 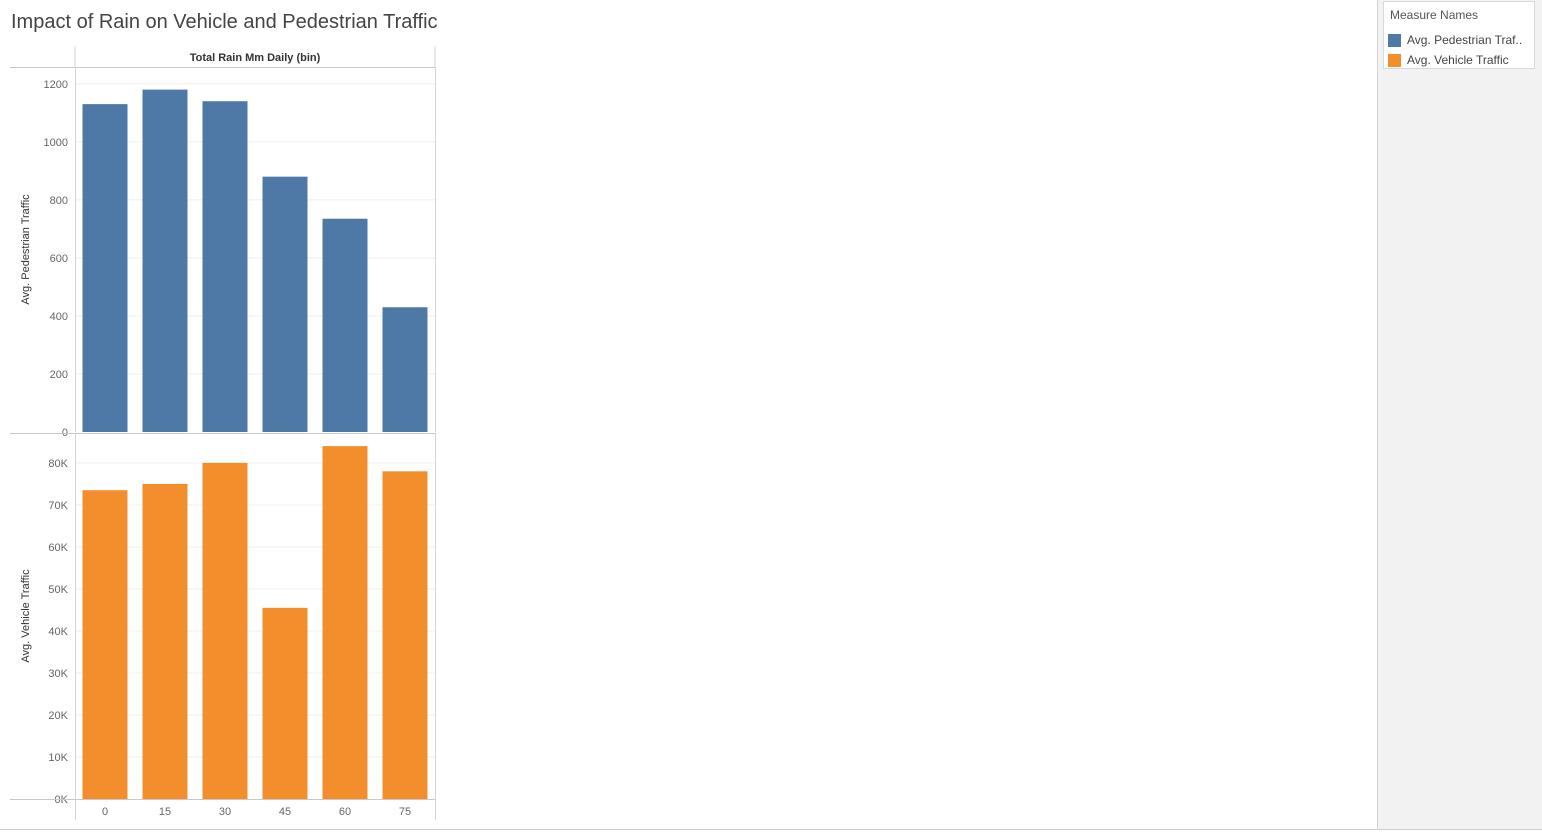 What do you see at coordinates (1394, 40) in the screenshot?
I see `legend-swatch-pedestrian` at bounding box center [1394, 40].